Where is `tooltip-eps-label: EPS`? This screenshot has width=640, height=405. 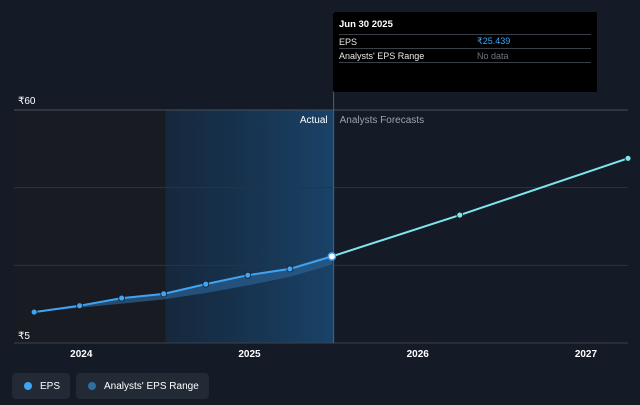 tooltip-eps-label: EPS is located at coordinates (348, 41).